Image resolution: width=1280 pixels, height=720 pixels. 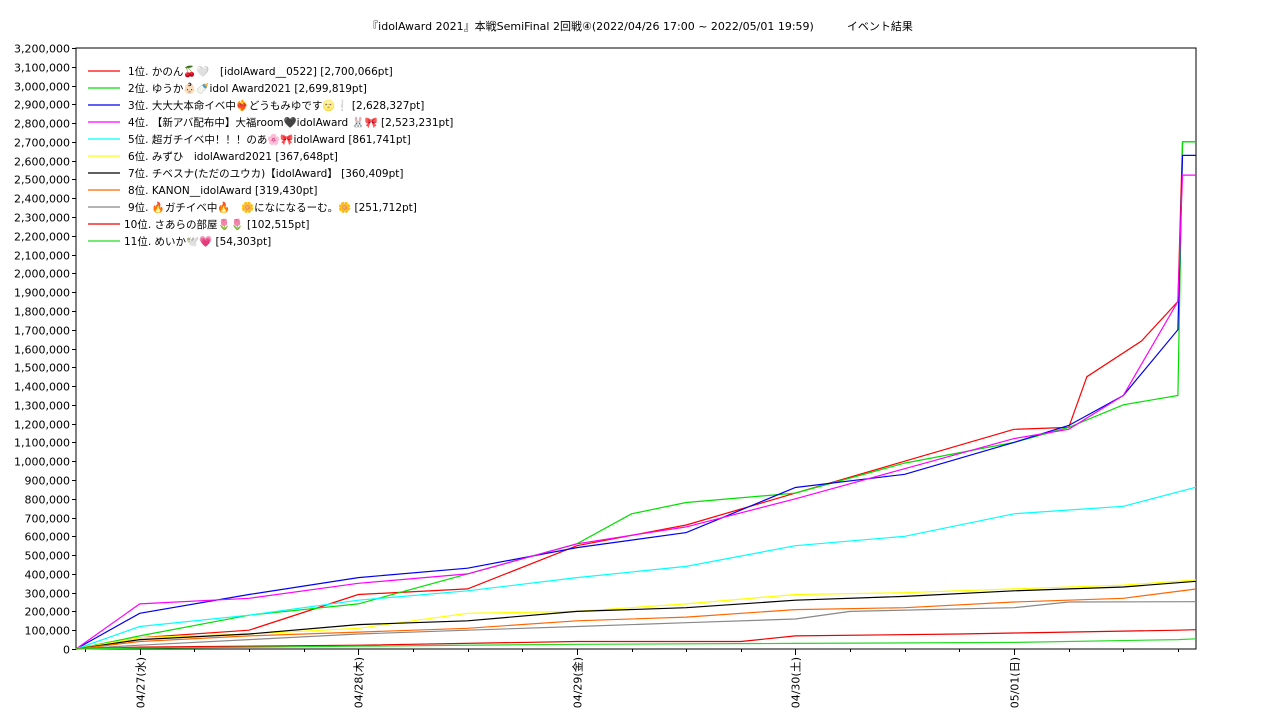 I want to click on y-tick-label: 2,600,000, so click(x=42, y=162).